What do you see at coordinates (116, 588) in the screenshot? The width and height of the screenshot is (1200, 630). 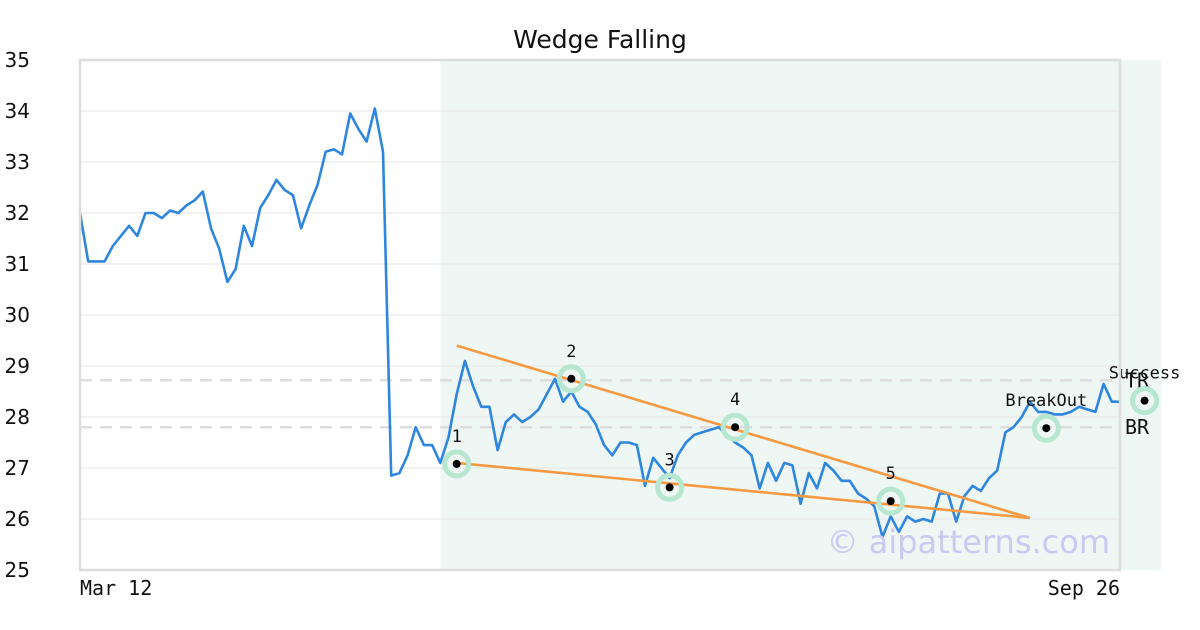 I see `x-tick-label: Mar 12` at bounding box center [116, 588].